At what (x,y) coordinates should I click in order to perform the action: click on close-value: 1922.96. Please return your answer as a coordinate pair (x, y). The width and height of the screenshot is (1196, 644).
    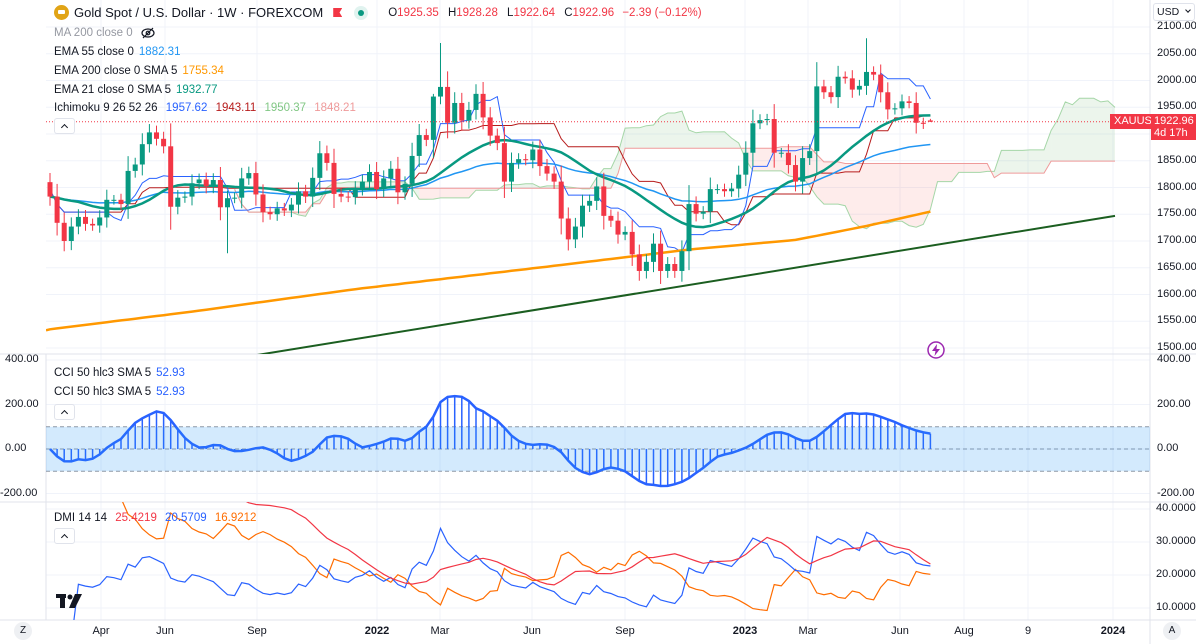
    Looking at the image, I should click on (593, 12).